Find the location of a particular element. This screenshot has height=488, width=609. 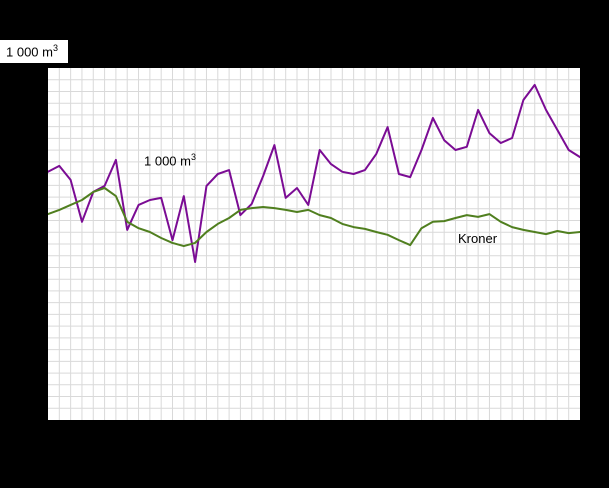

y-axis-unit-sup: 3 is located at coordinates (55, 48).